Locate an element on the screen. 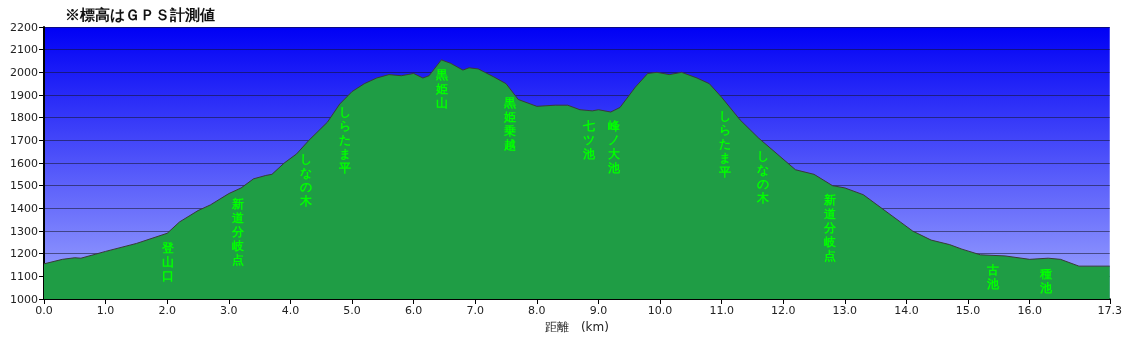 This screenshot has height=344, width=1125. y-tick-label: 1200 is located at coordinates (24, 254).